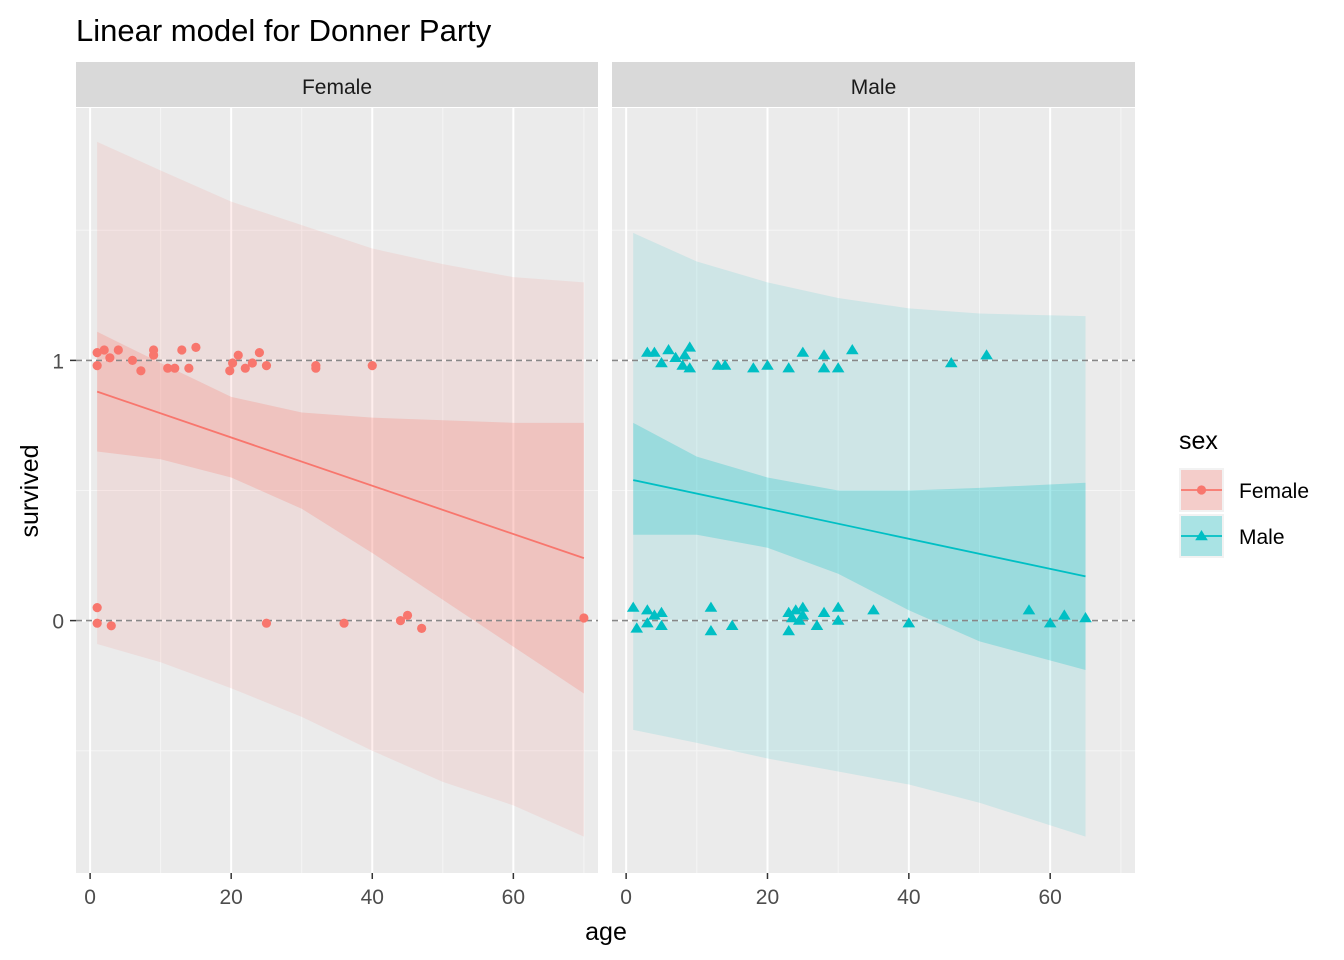  I want to click on x-tick-label: 0, so click(626, 897).